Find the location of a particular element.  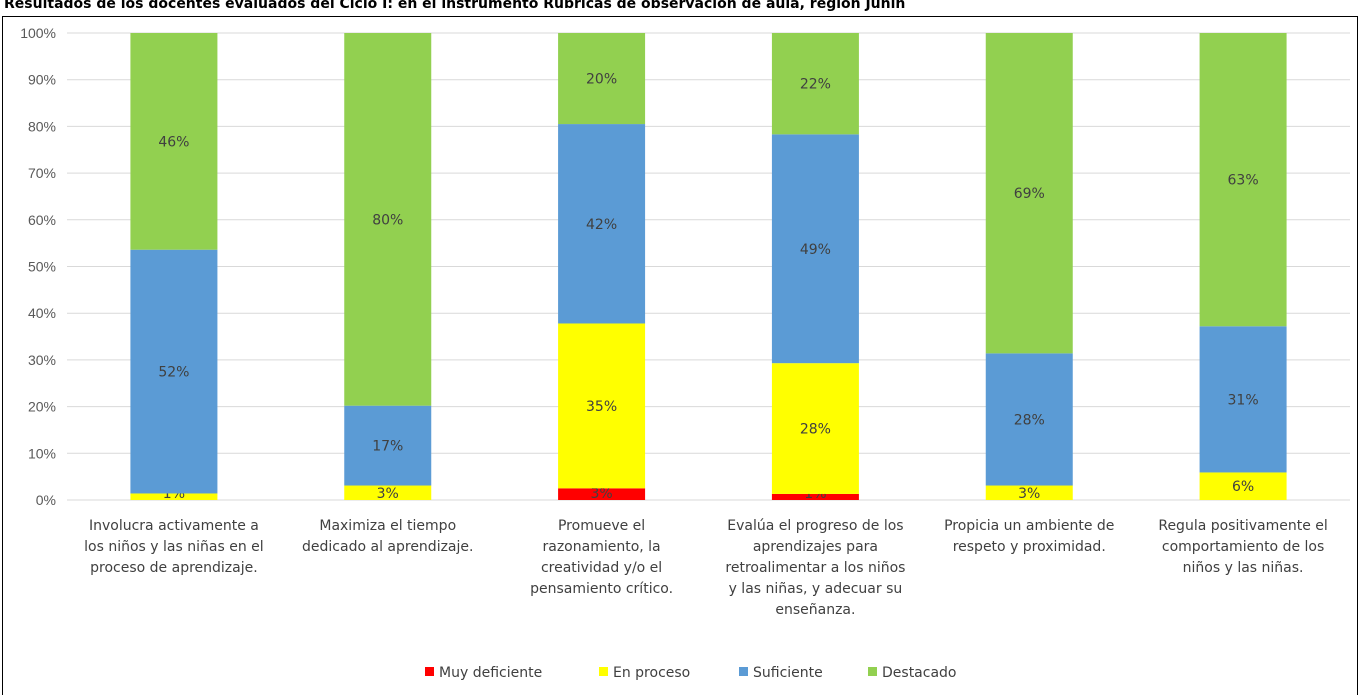

data-label: 52% is located at coordinates (173, 373).